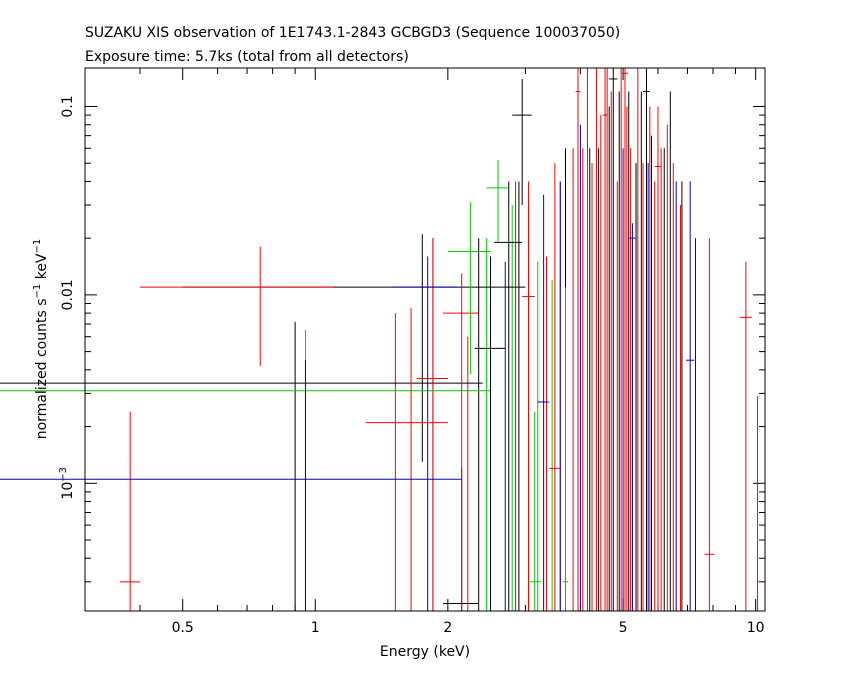 This screenshot has width=850, height=684. What do you see at coordinates (63, 474) in the screenshot?
I see `y-tick-label-exp: −3` at bounding box center [63, 474].